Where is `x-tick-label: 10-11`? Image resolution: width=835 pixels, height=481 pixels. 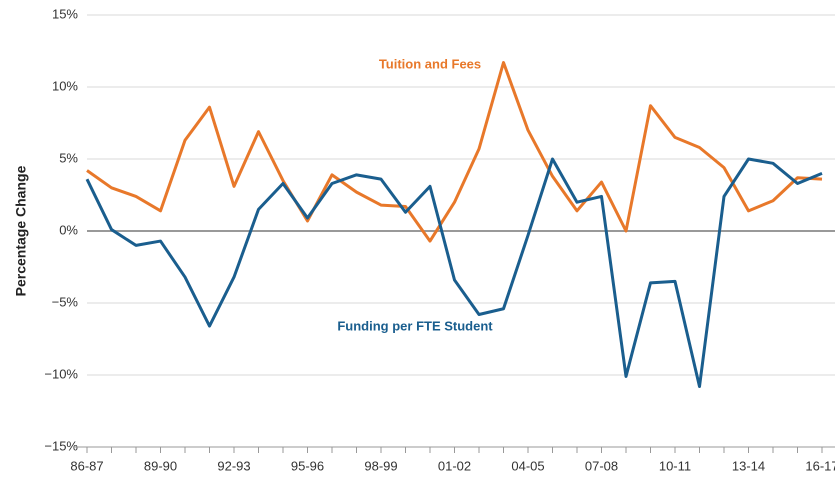
x-tick-label: 10-11 is located at coordinates (675, 465).